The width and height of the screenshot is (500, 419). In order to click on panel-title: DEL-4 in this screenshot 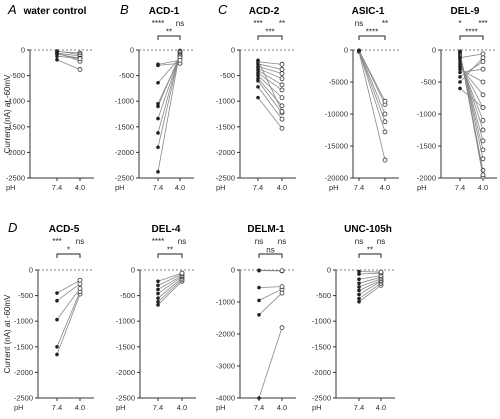, I will do `click(166, 229)`.